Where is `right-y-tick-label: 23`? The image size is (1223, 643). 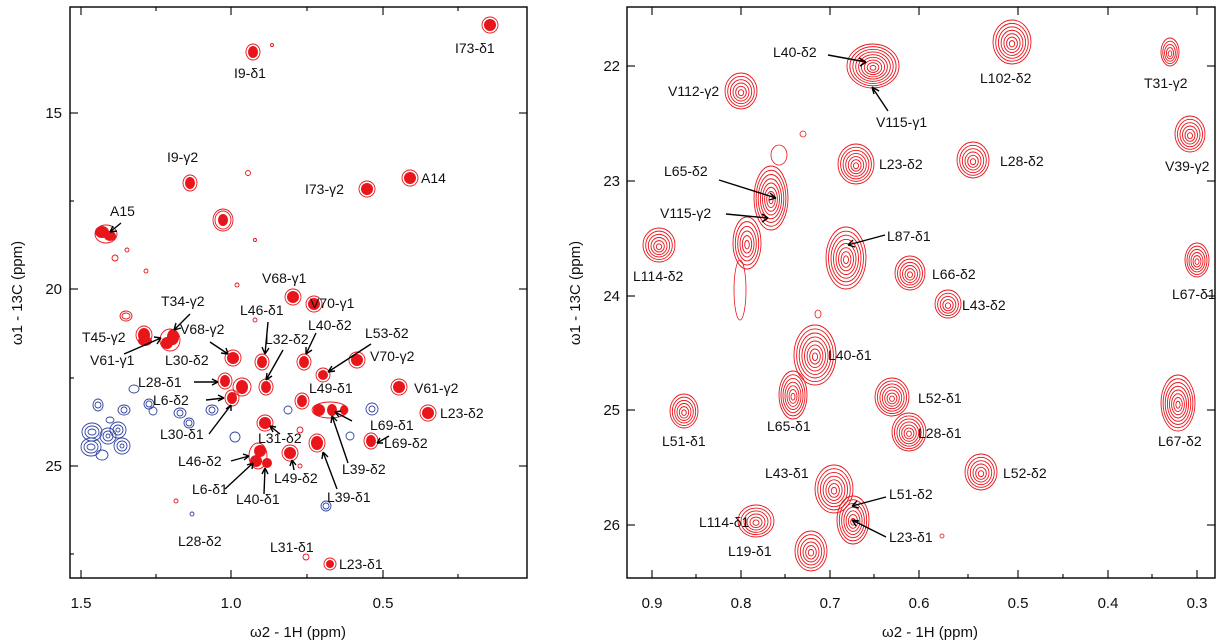 right-y-tick-label: 23 is located at coordinates (611, 181).